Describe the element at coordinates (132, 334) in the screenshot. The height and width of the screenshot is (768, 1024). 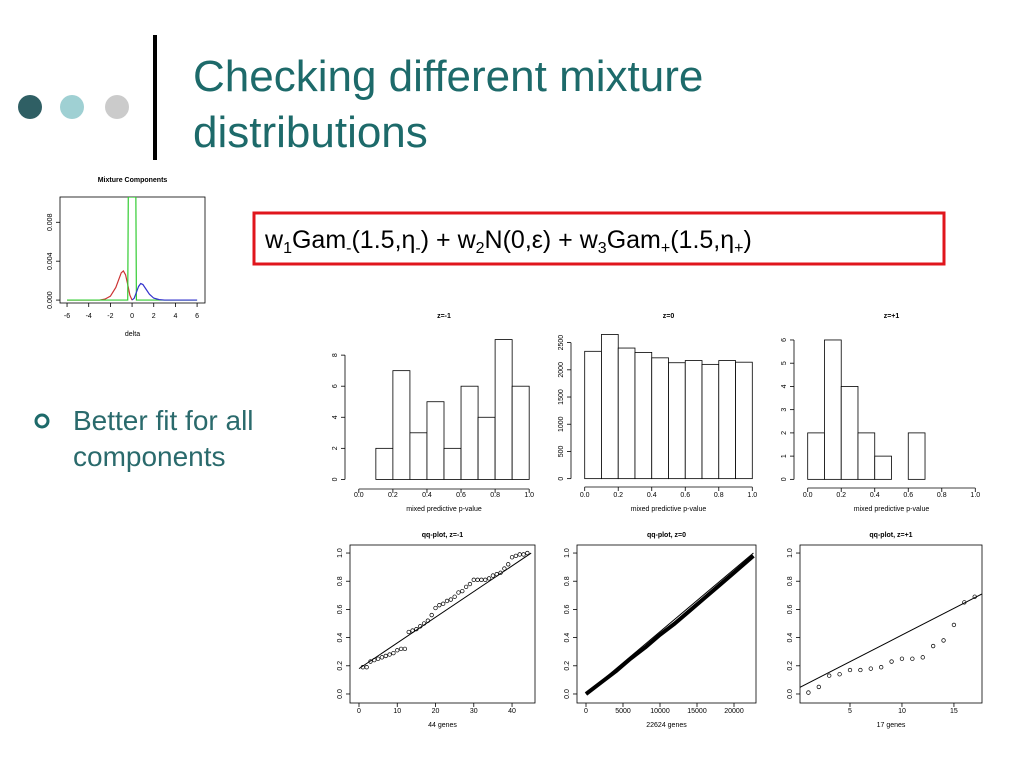
I see `x-axis-label: delta` at that location.